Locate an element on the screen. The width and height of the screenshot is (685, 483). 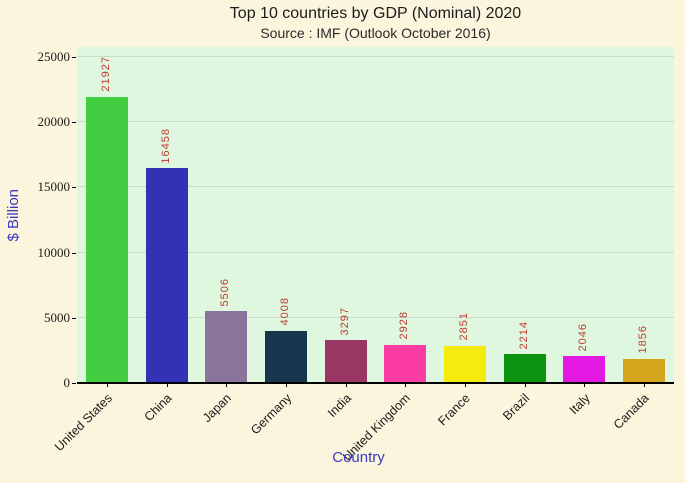
value-label-brazil: 2214 is located at coordinates (523, 335).